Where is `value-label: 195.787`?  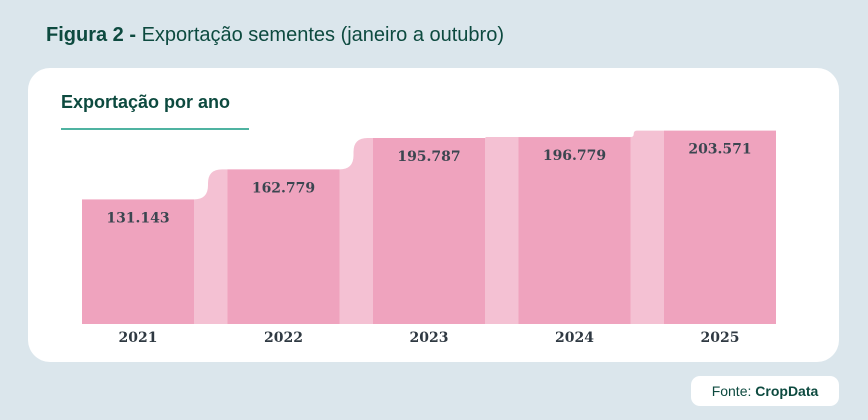 value-label: 195.787 is located at coordinates (428, 157).